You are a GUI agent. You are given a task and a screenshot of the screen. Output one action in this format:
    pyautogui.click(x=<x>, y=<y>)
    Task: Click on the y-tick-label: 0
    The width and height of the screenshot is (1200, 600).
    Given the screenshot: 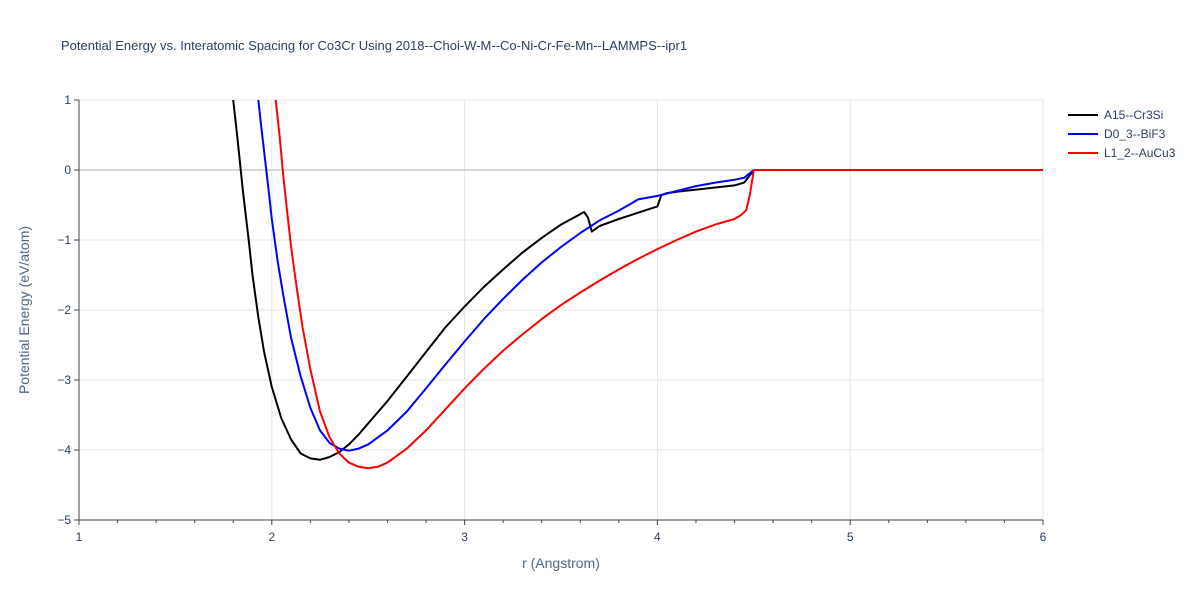 What is the action you would take?
    pyautogui.click(x=67, y=170)
    